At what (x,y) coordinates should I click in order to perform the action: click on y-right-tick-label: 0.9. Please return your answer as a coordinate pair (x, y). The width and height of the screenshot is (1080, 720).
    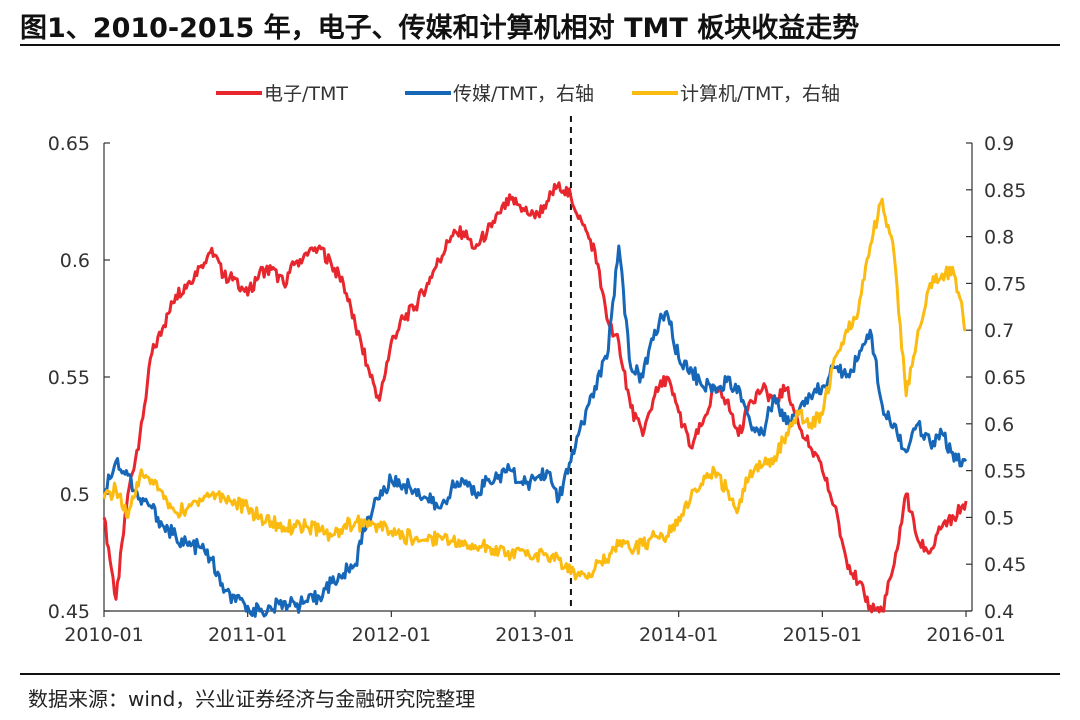
    Looking at the image, I should click on (999, 144).